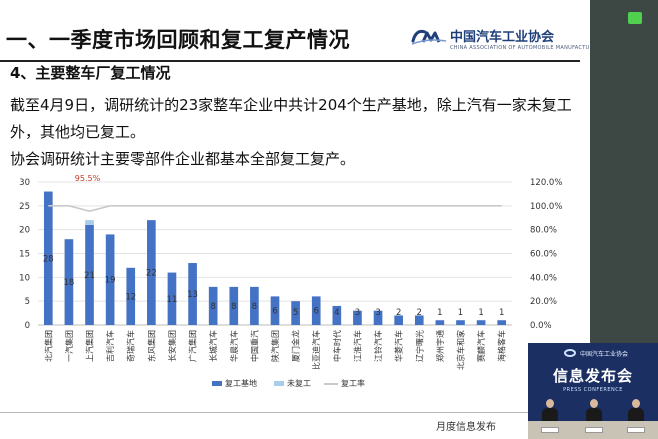 The height and width of the screenshot is (439, 658). I want to click on bar-not-resumed, so click(89, 222).